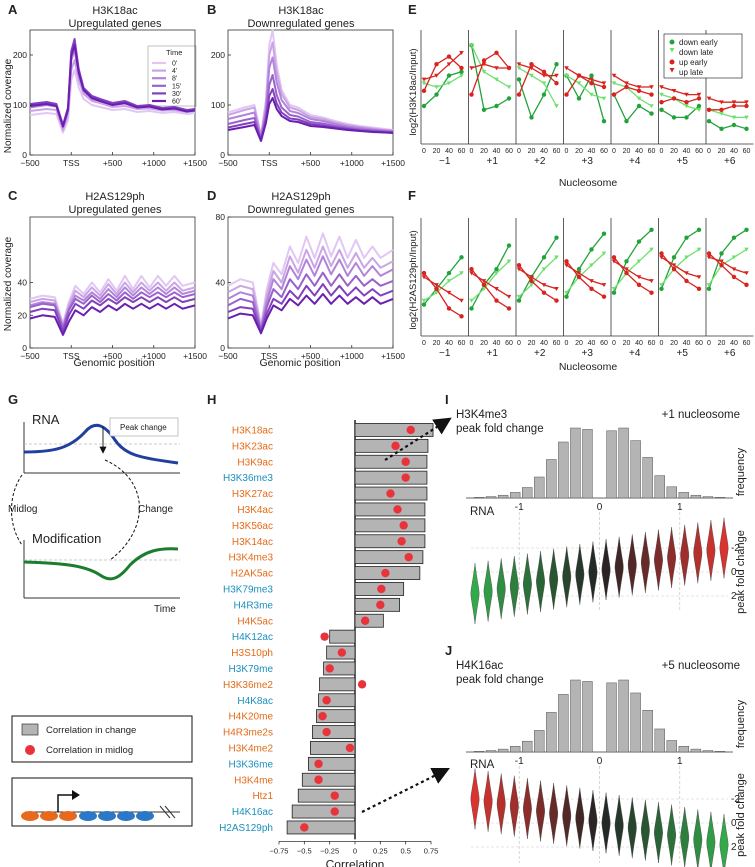  Describe the element at coordinates (23, 315) in the screenshot. I see `y-tick-label: 20` at that location.